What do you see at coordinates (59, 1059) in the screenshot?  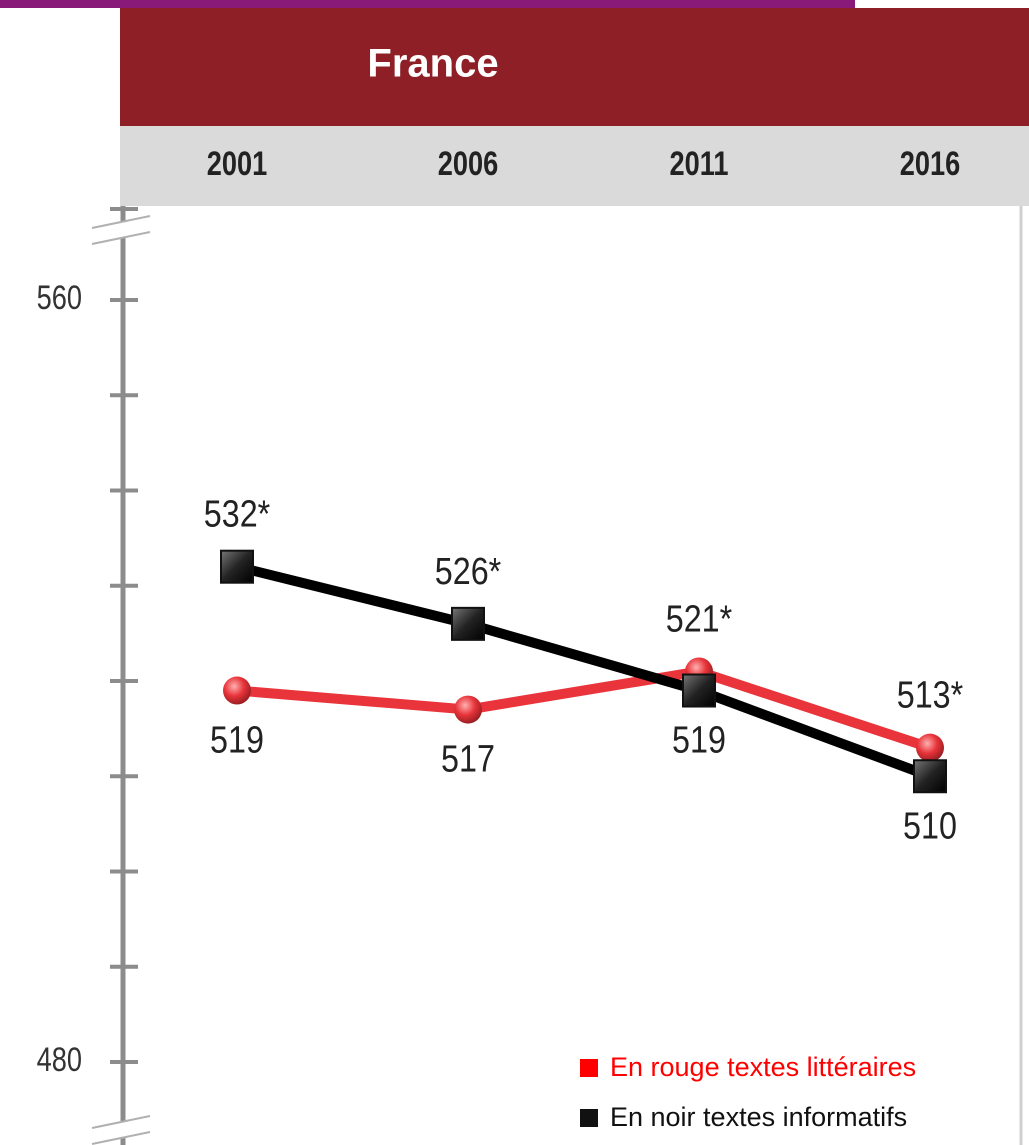 I see `y-tick-label: 480` at bounding box center [59, 1059].